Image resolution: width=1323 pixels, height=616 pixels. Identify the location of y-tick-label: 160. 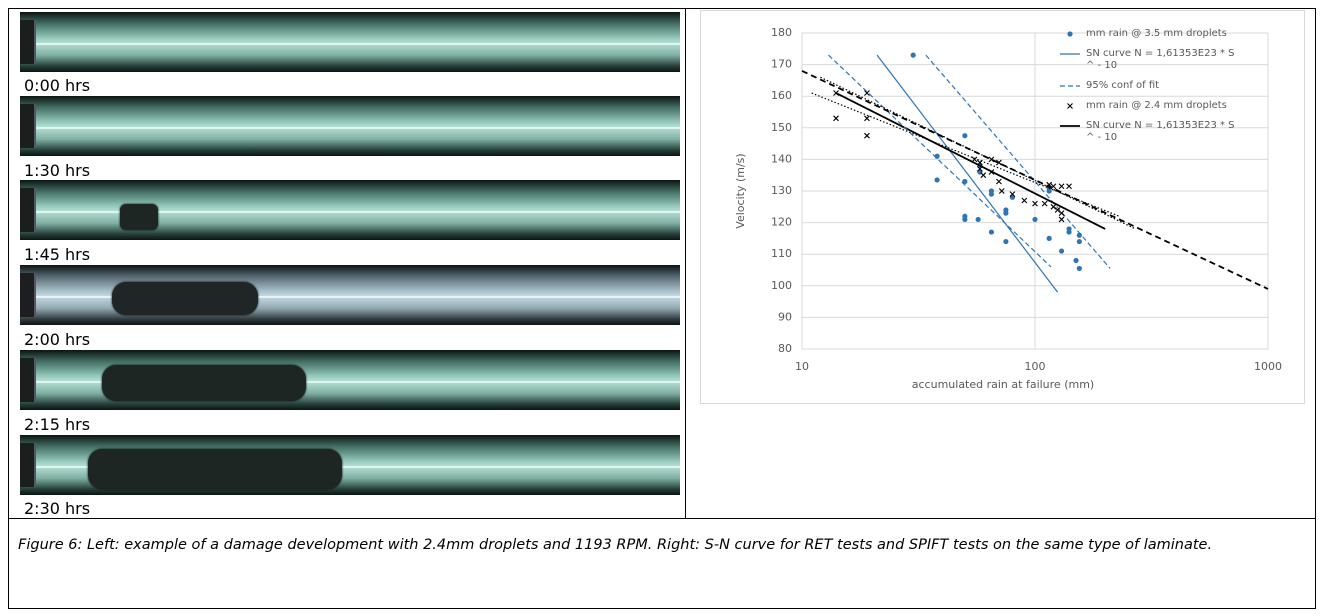
(781, 95).